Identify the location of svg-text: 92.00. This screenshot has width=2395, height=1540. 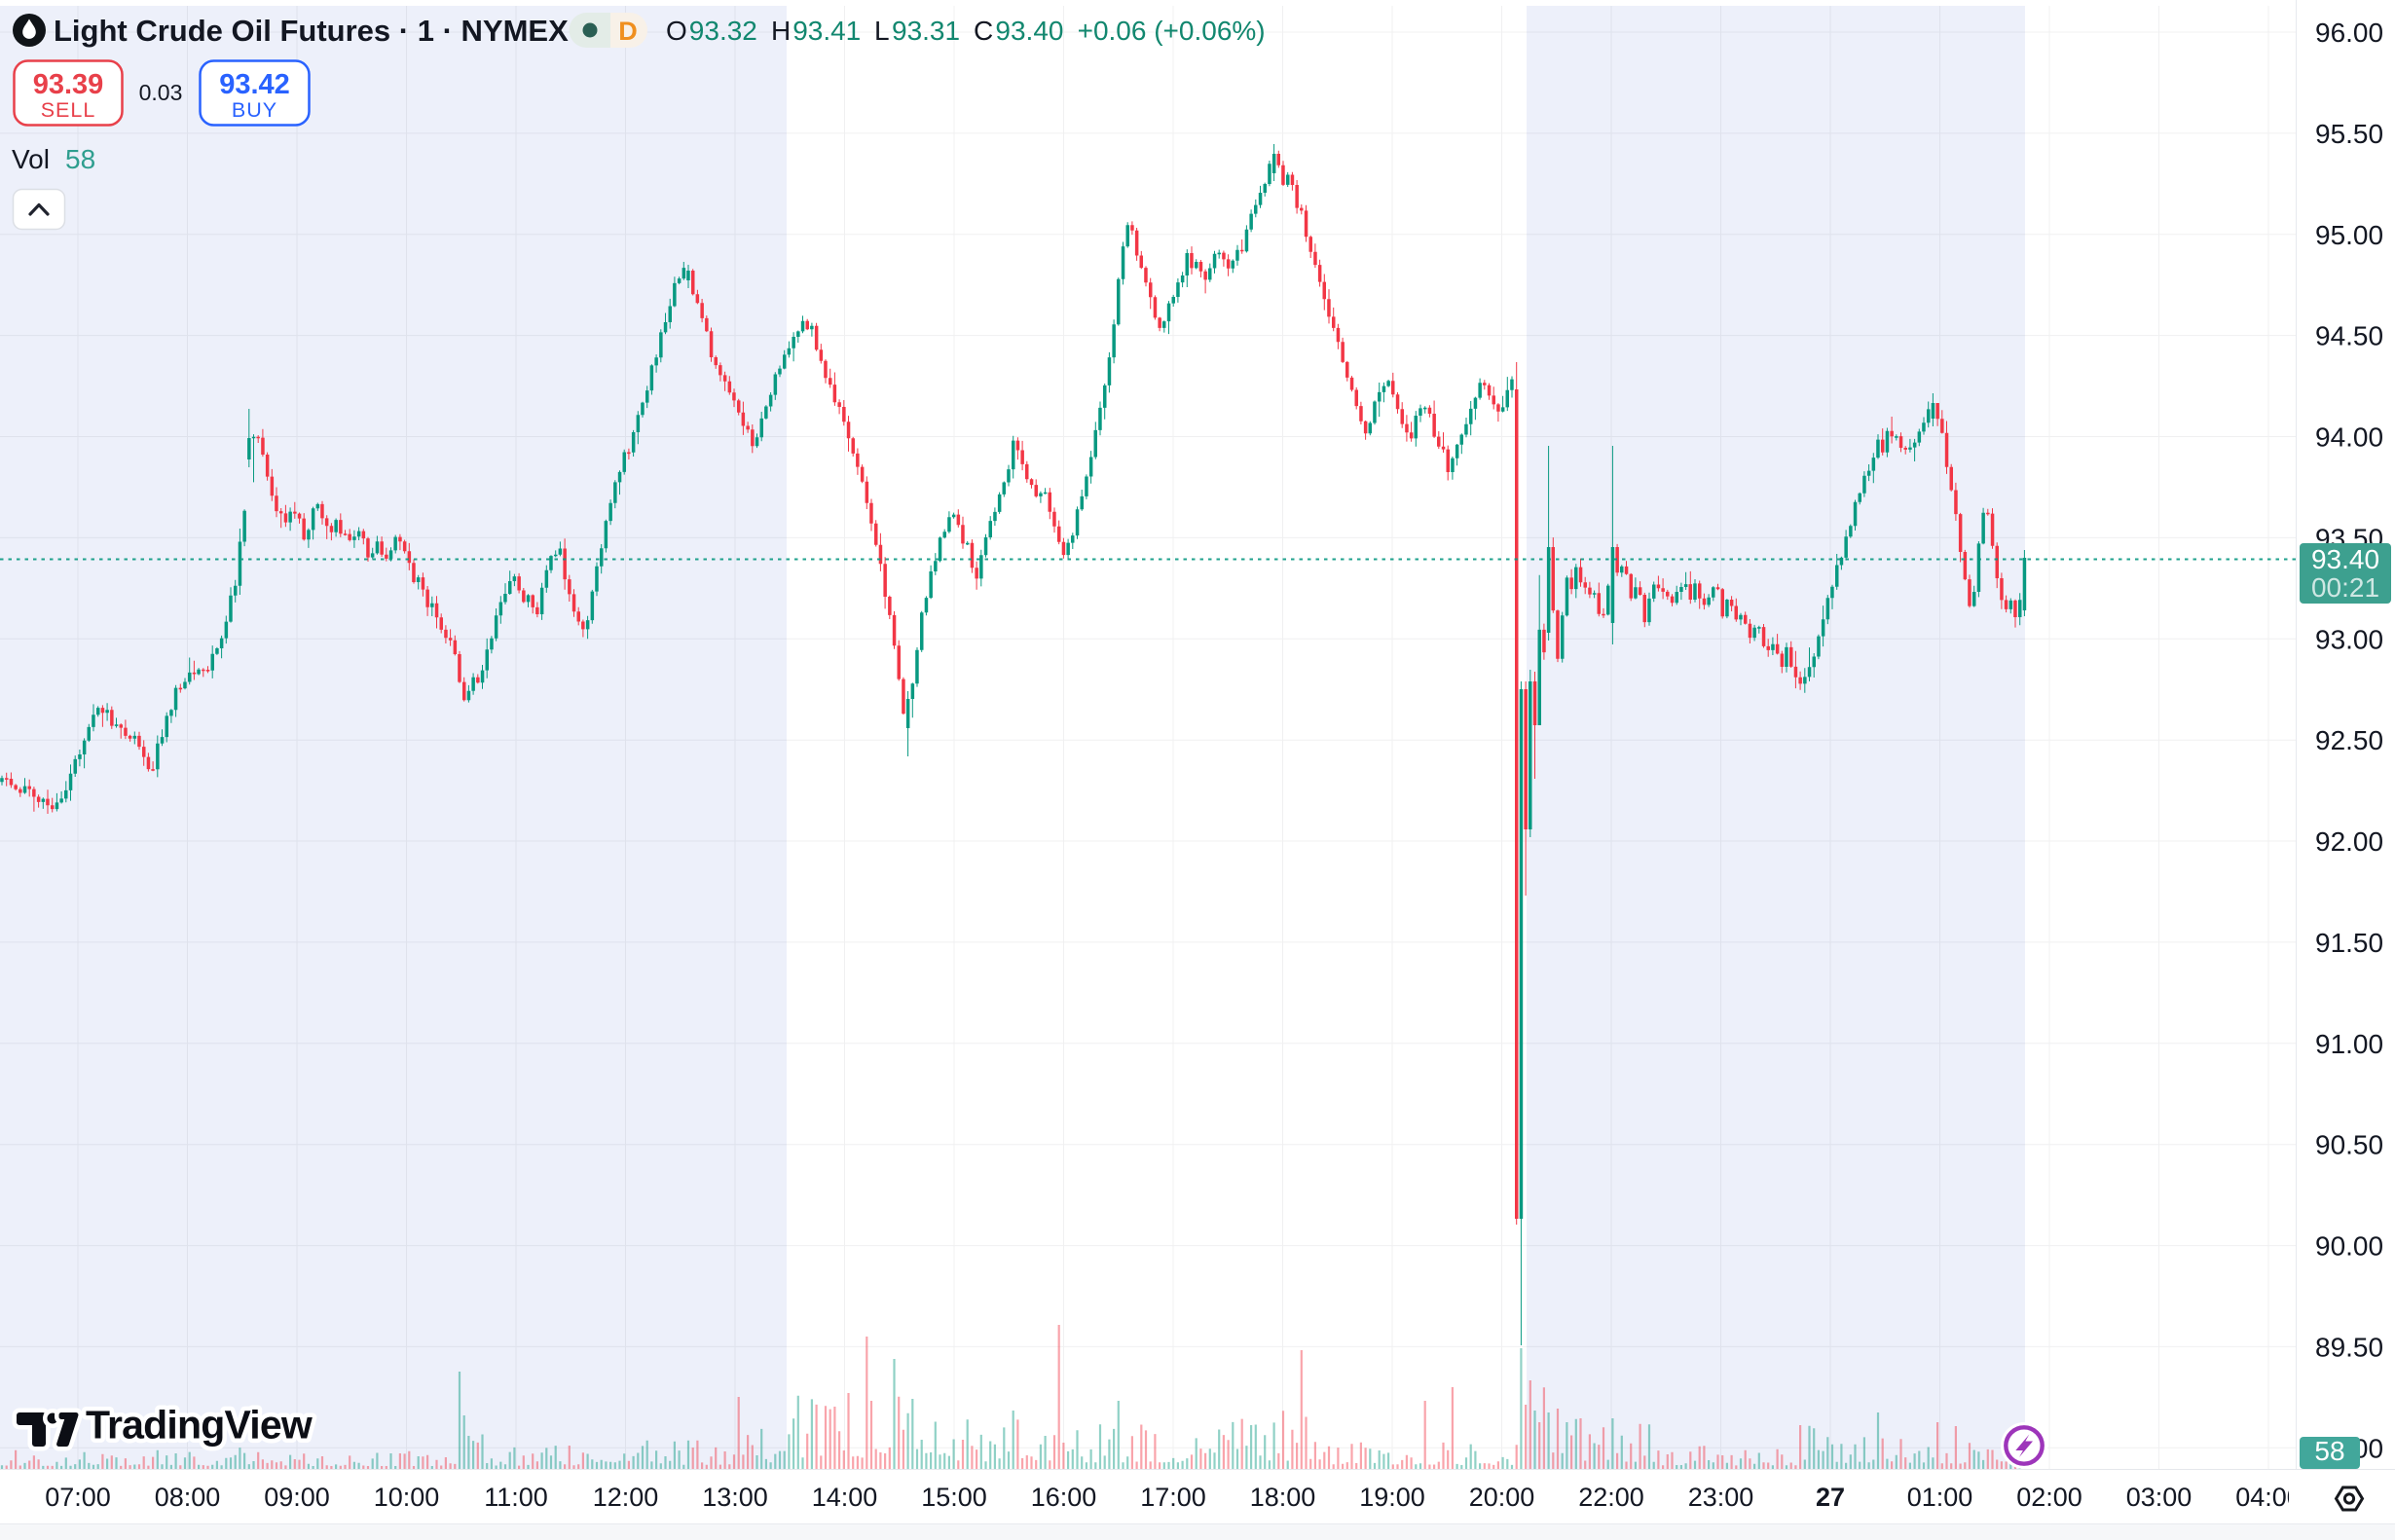
(2349, 841).